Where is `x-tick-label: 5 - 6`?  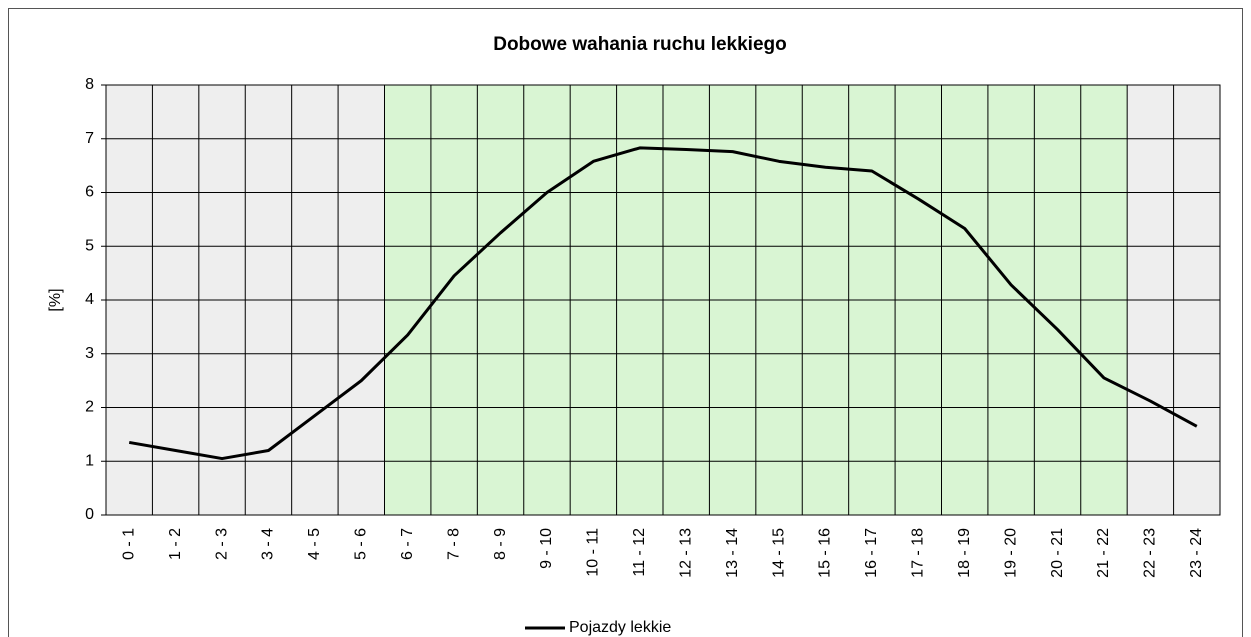
x-tick-label: 5 - 6 is located at coordinates (361, 544).